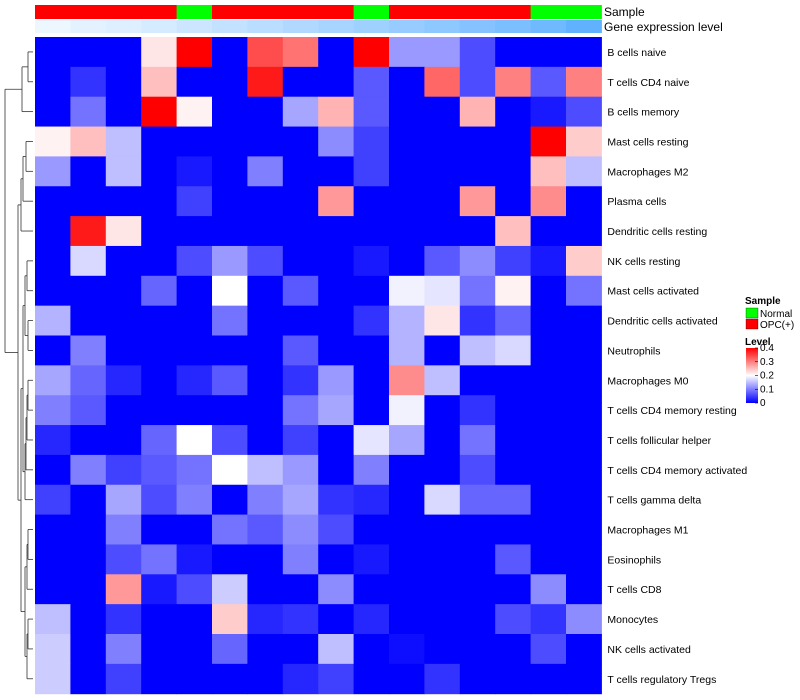 Image resolution: width=800 pixels, height=700 pixels. I want to click on row-label: Macrophages M1, so click(647, 531).